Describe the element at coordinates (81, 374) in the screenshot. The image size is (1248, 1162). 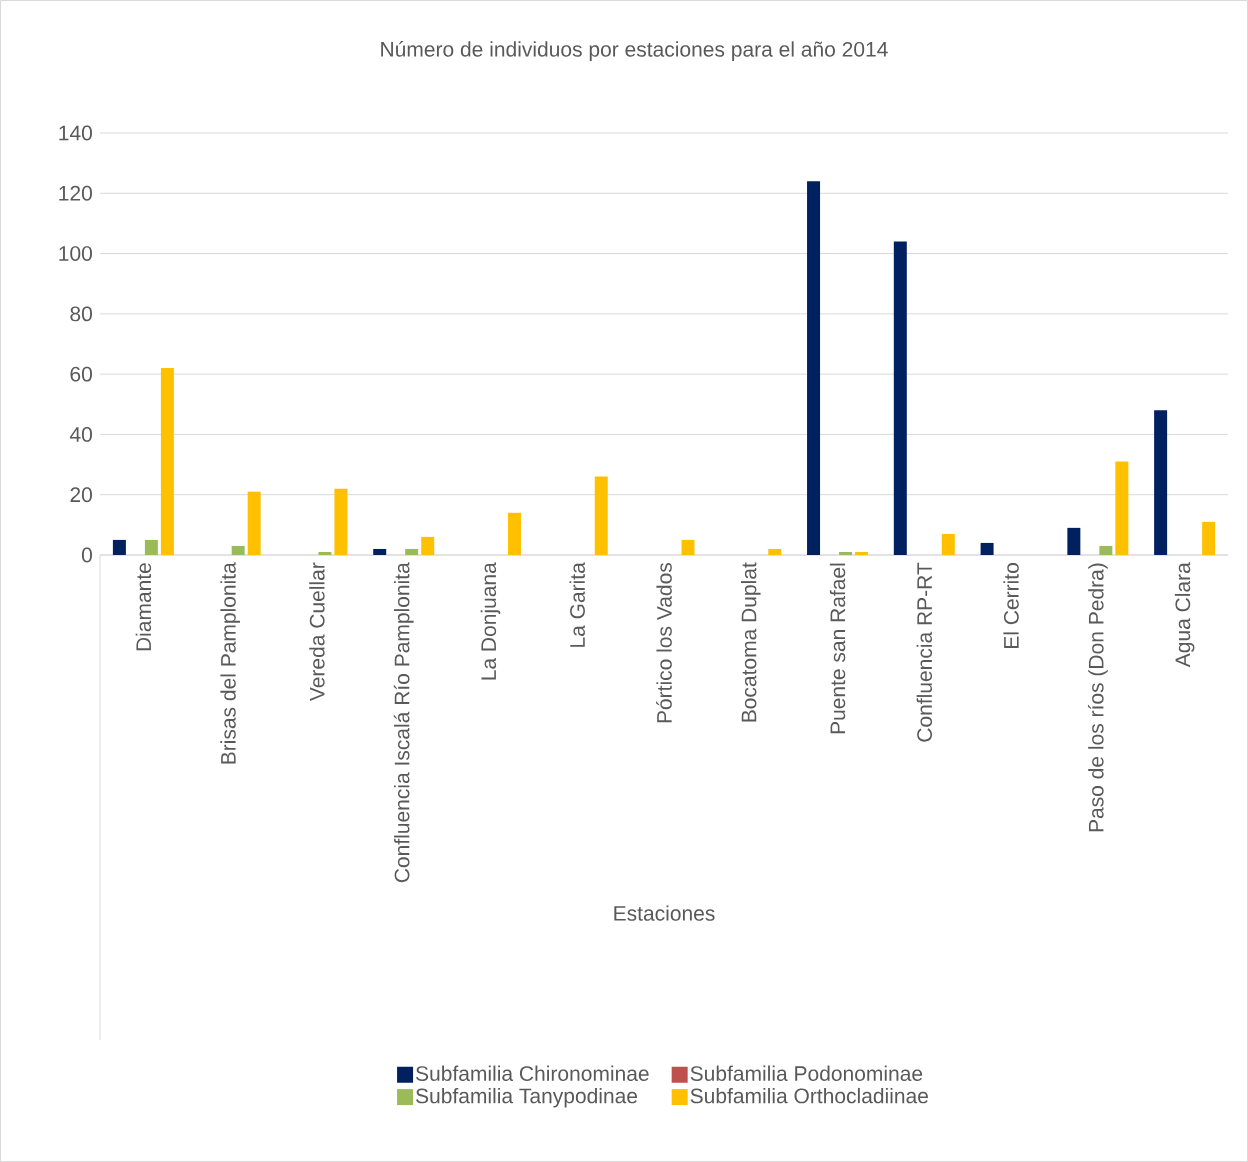
I see `y-tick-label: 60` at that location.